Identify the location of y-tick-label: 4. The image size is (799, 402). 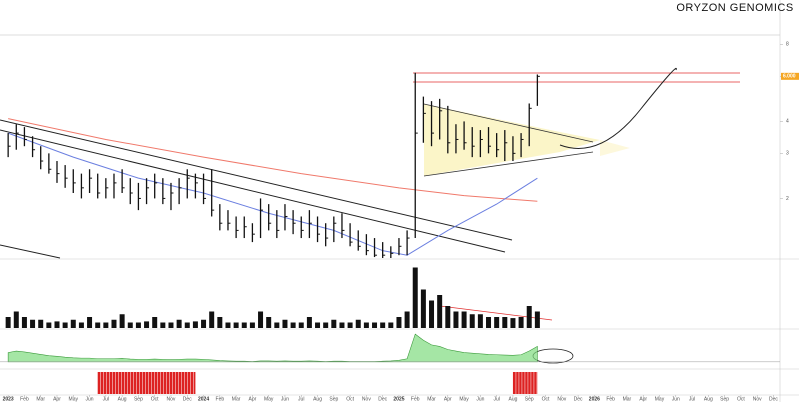
(787, 122).